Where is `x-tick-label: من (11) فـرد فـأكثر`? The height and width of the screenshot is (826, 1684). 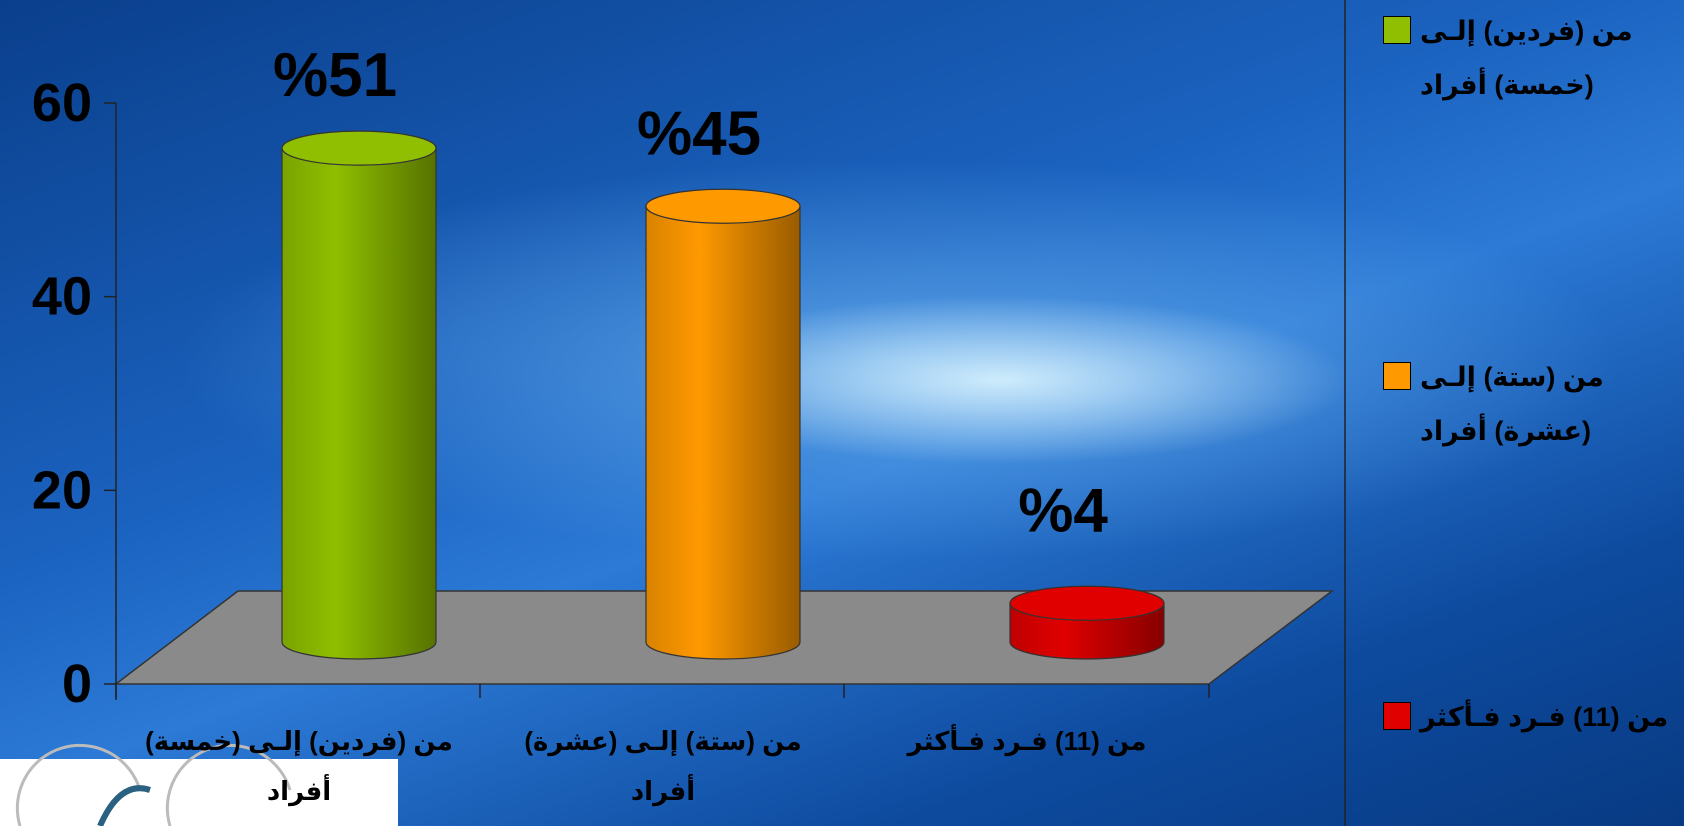 x-tick-label: من (11) فـرد فـأكثر is located at coordinates (1027, 741).